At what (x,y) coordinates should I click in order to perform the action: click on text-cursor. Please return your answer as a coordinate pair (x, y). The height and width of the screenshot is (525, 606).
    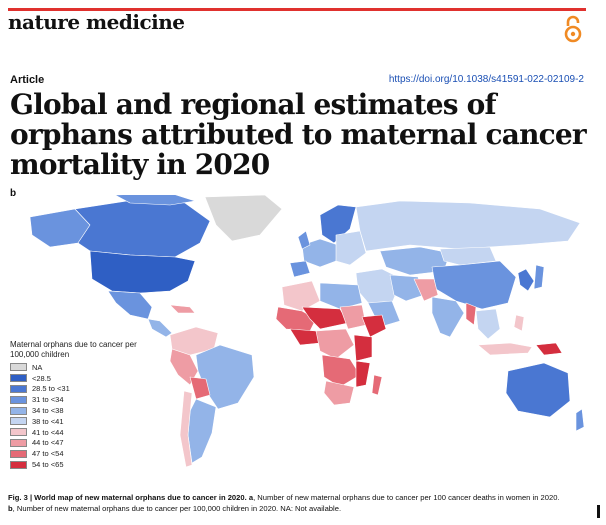
    Looking at the image, I should click on (598, 511).